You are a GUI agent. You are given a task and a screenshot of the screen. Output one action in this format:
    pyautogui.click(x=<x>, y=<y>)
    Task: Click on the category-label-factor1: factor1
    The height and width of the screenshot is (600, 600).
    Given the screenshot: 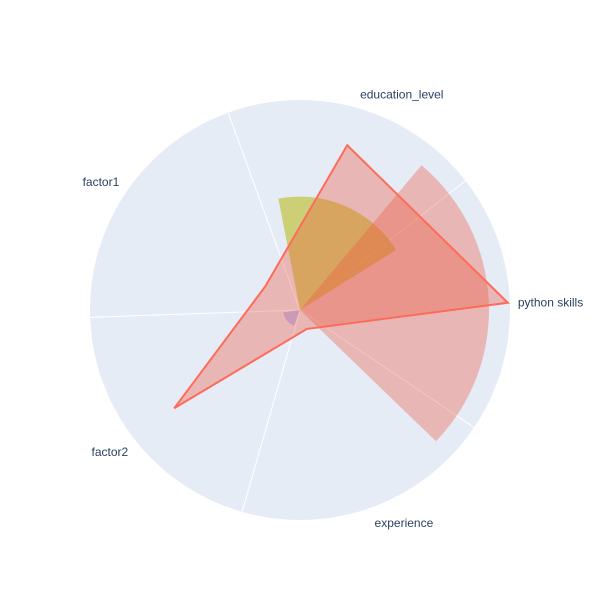 What is the action you would take?
    pyautogui.click(x=101, y=182)
    